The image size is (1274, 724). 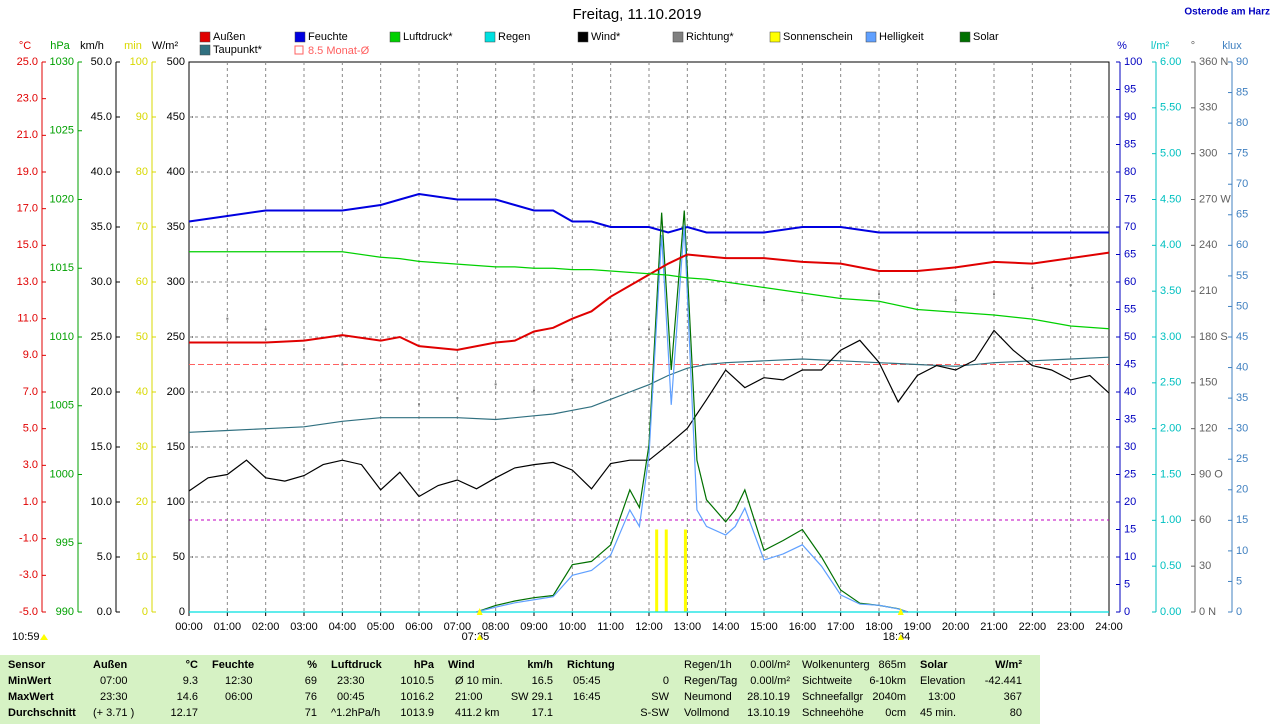 I want to click on y-tick-label: 35, so click(x=1130, y=419).